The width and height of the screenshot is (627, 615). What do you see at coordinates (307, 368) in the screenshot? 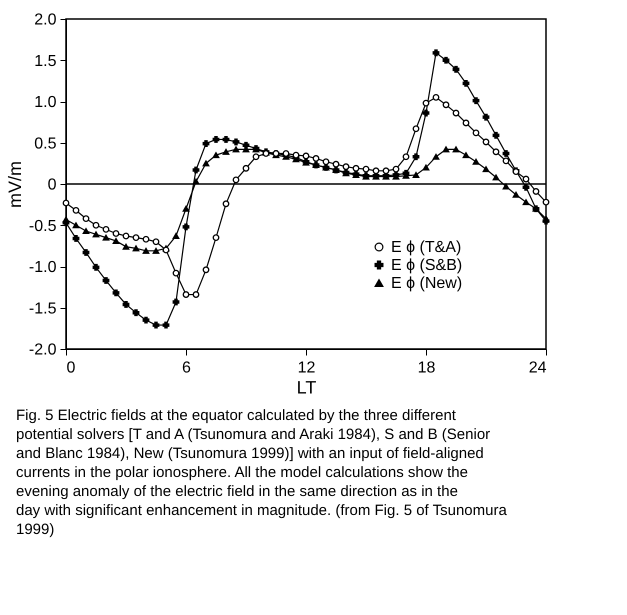
I see `x-tick-label: 12` at bounding box center [307, 368].